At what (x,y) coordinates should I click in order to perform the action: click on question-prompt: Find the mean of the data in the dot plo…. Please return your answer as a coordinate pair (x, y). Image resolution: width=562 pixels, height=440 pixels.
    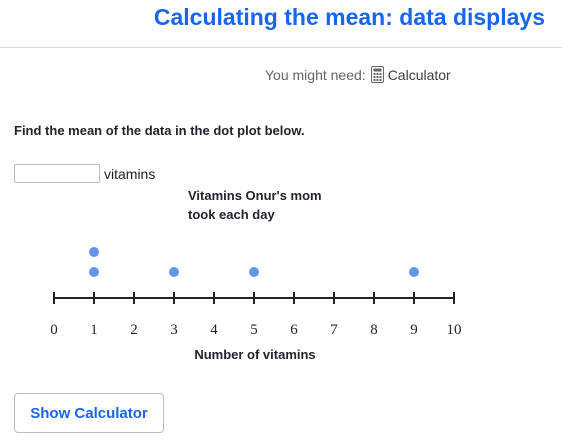
    Looking at the image, I should click on (159, 130).